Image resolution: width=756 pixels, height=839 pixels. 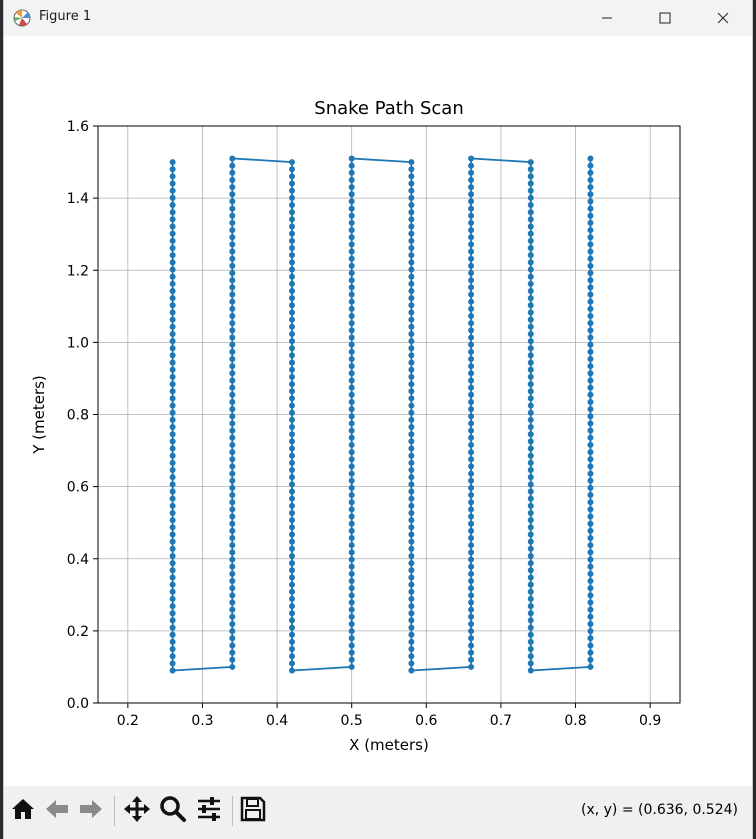 What do you see at coordinates (23, 811) in the screenshot?
I see `home-button` at bounding box center [23, 811].